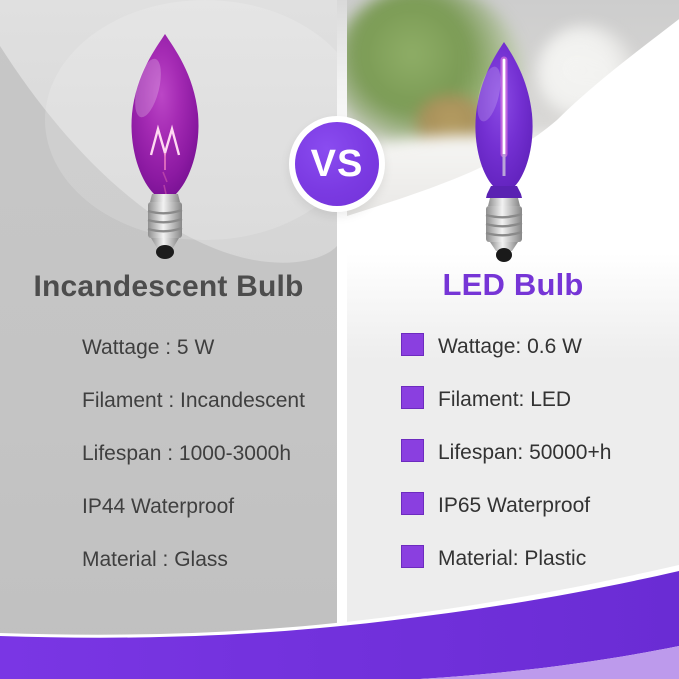 The width and height of the screenshot is (679, 679). I want to click on spec-text: Wattage: 0.6 W, so click(510, 346).